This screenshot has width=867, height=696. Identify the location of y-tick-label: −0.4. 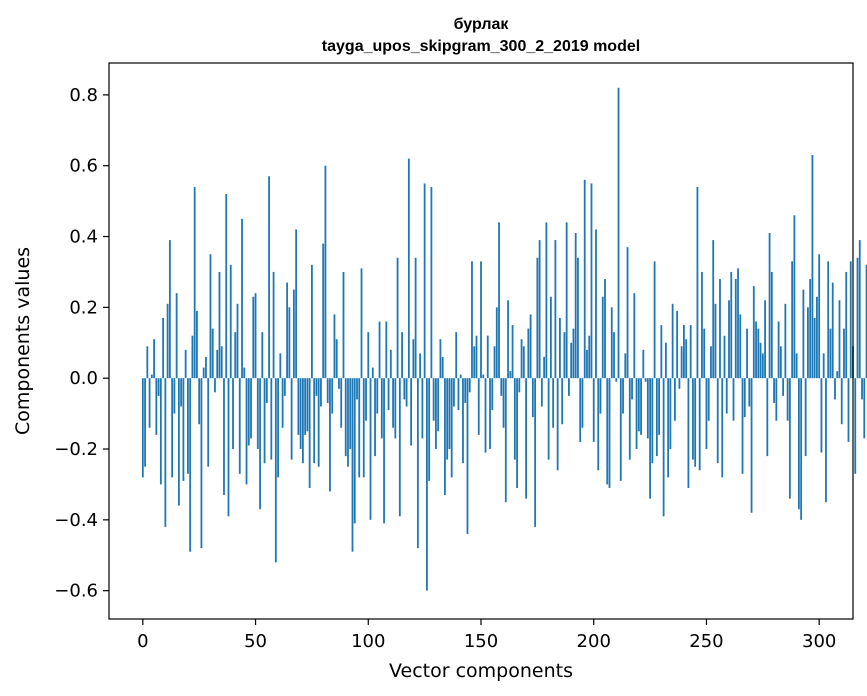
(76, 520).